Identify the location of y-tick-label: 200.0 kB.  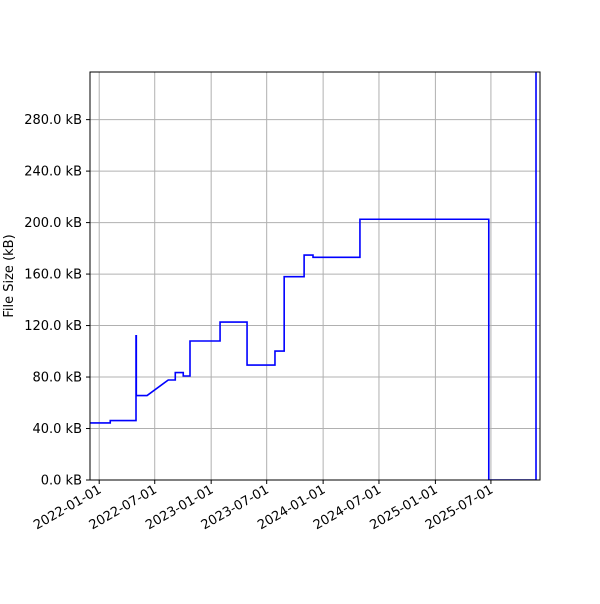
(53, 223).